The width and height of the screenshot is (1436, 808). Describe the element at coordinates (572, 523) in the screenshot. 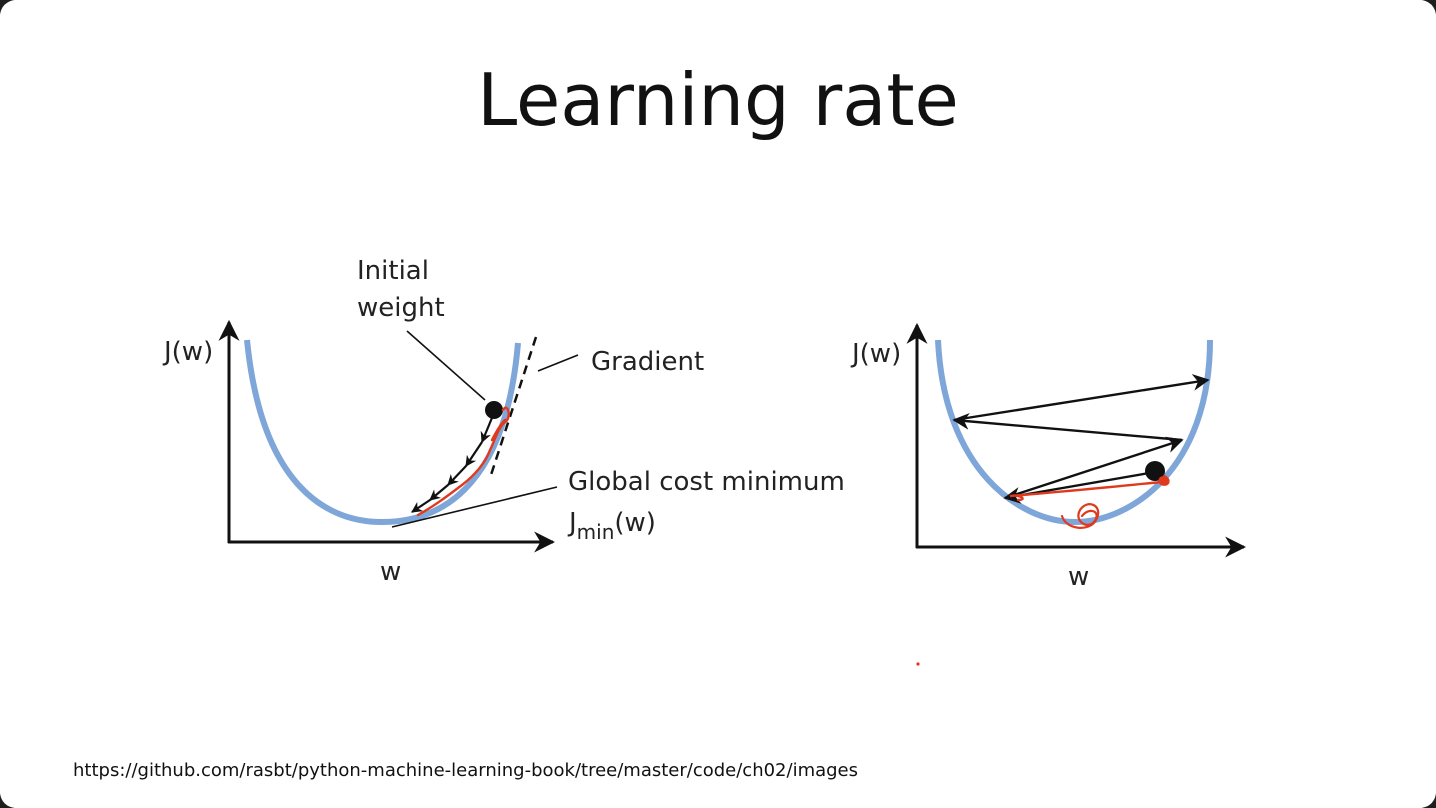

I see `jmin-base: J` at that location.